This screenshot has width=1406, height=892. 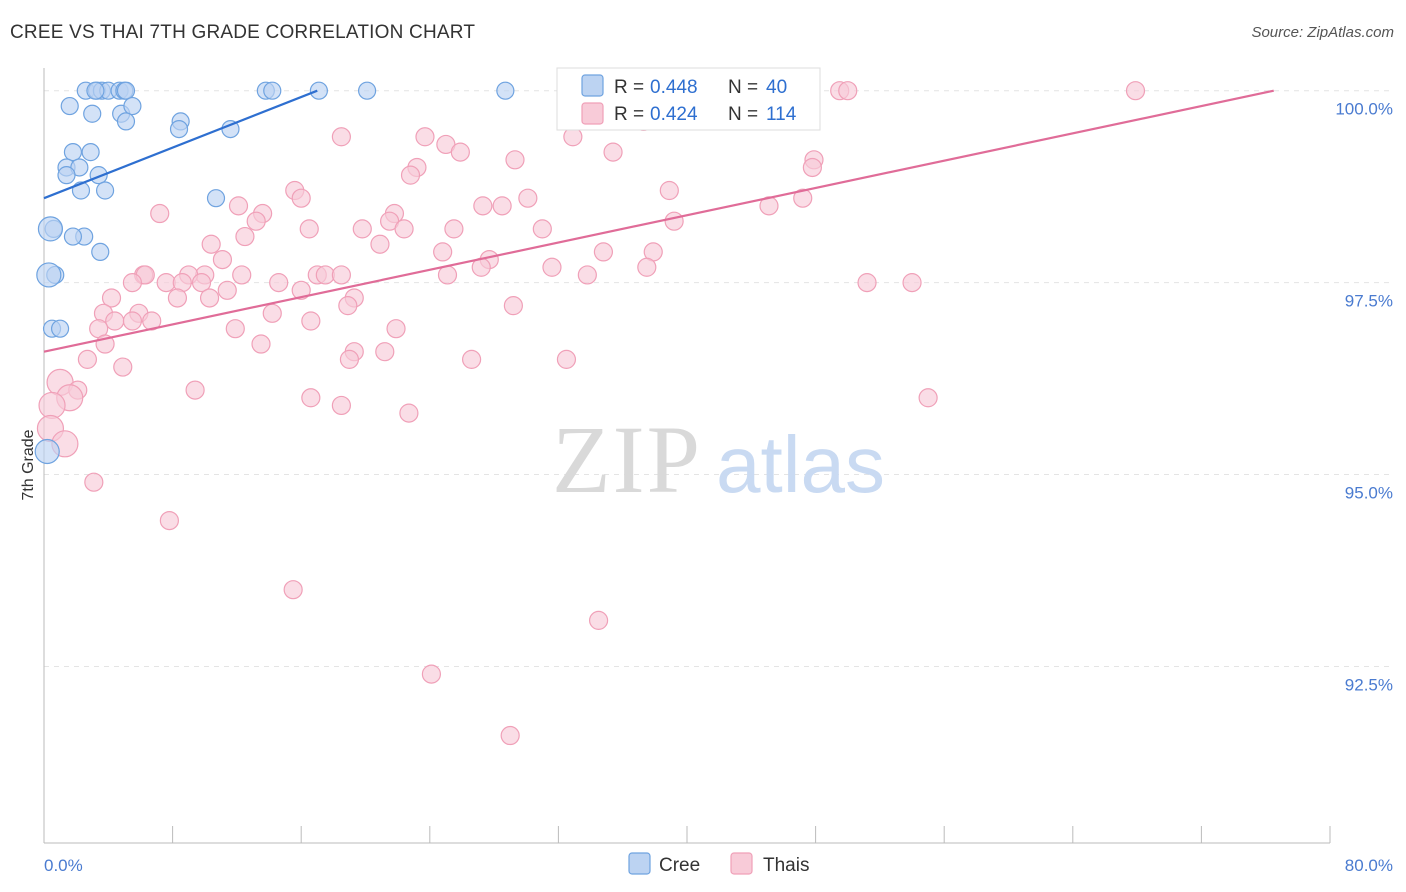 What do you see at coordinates (781, 114) in the screenshot?
I see `thais-n-value: 114` at bounding box center [781, 114].